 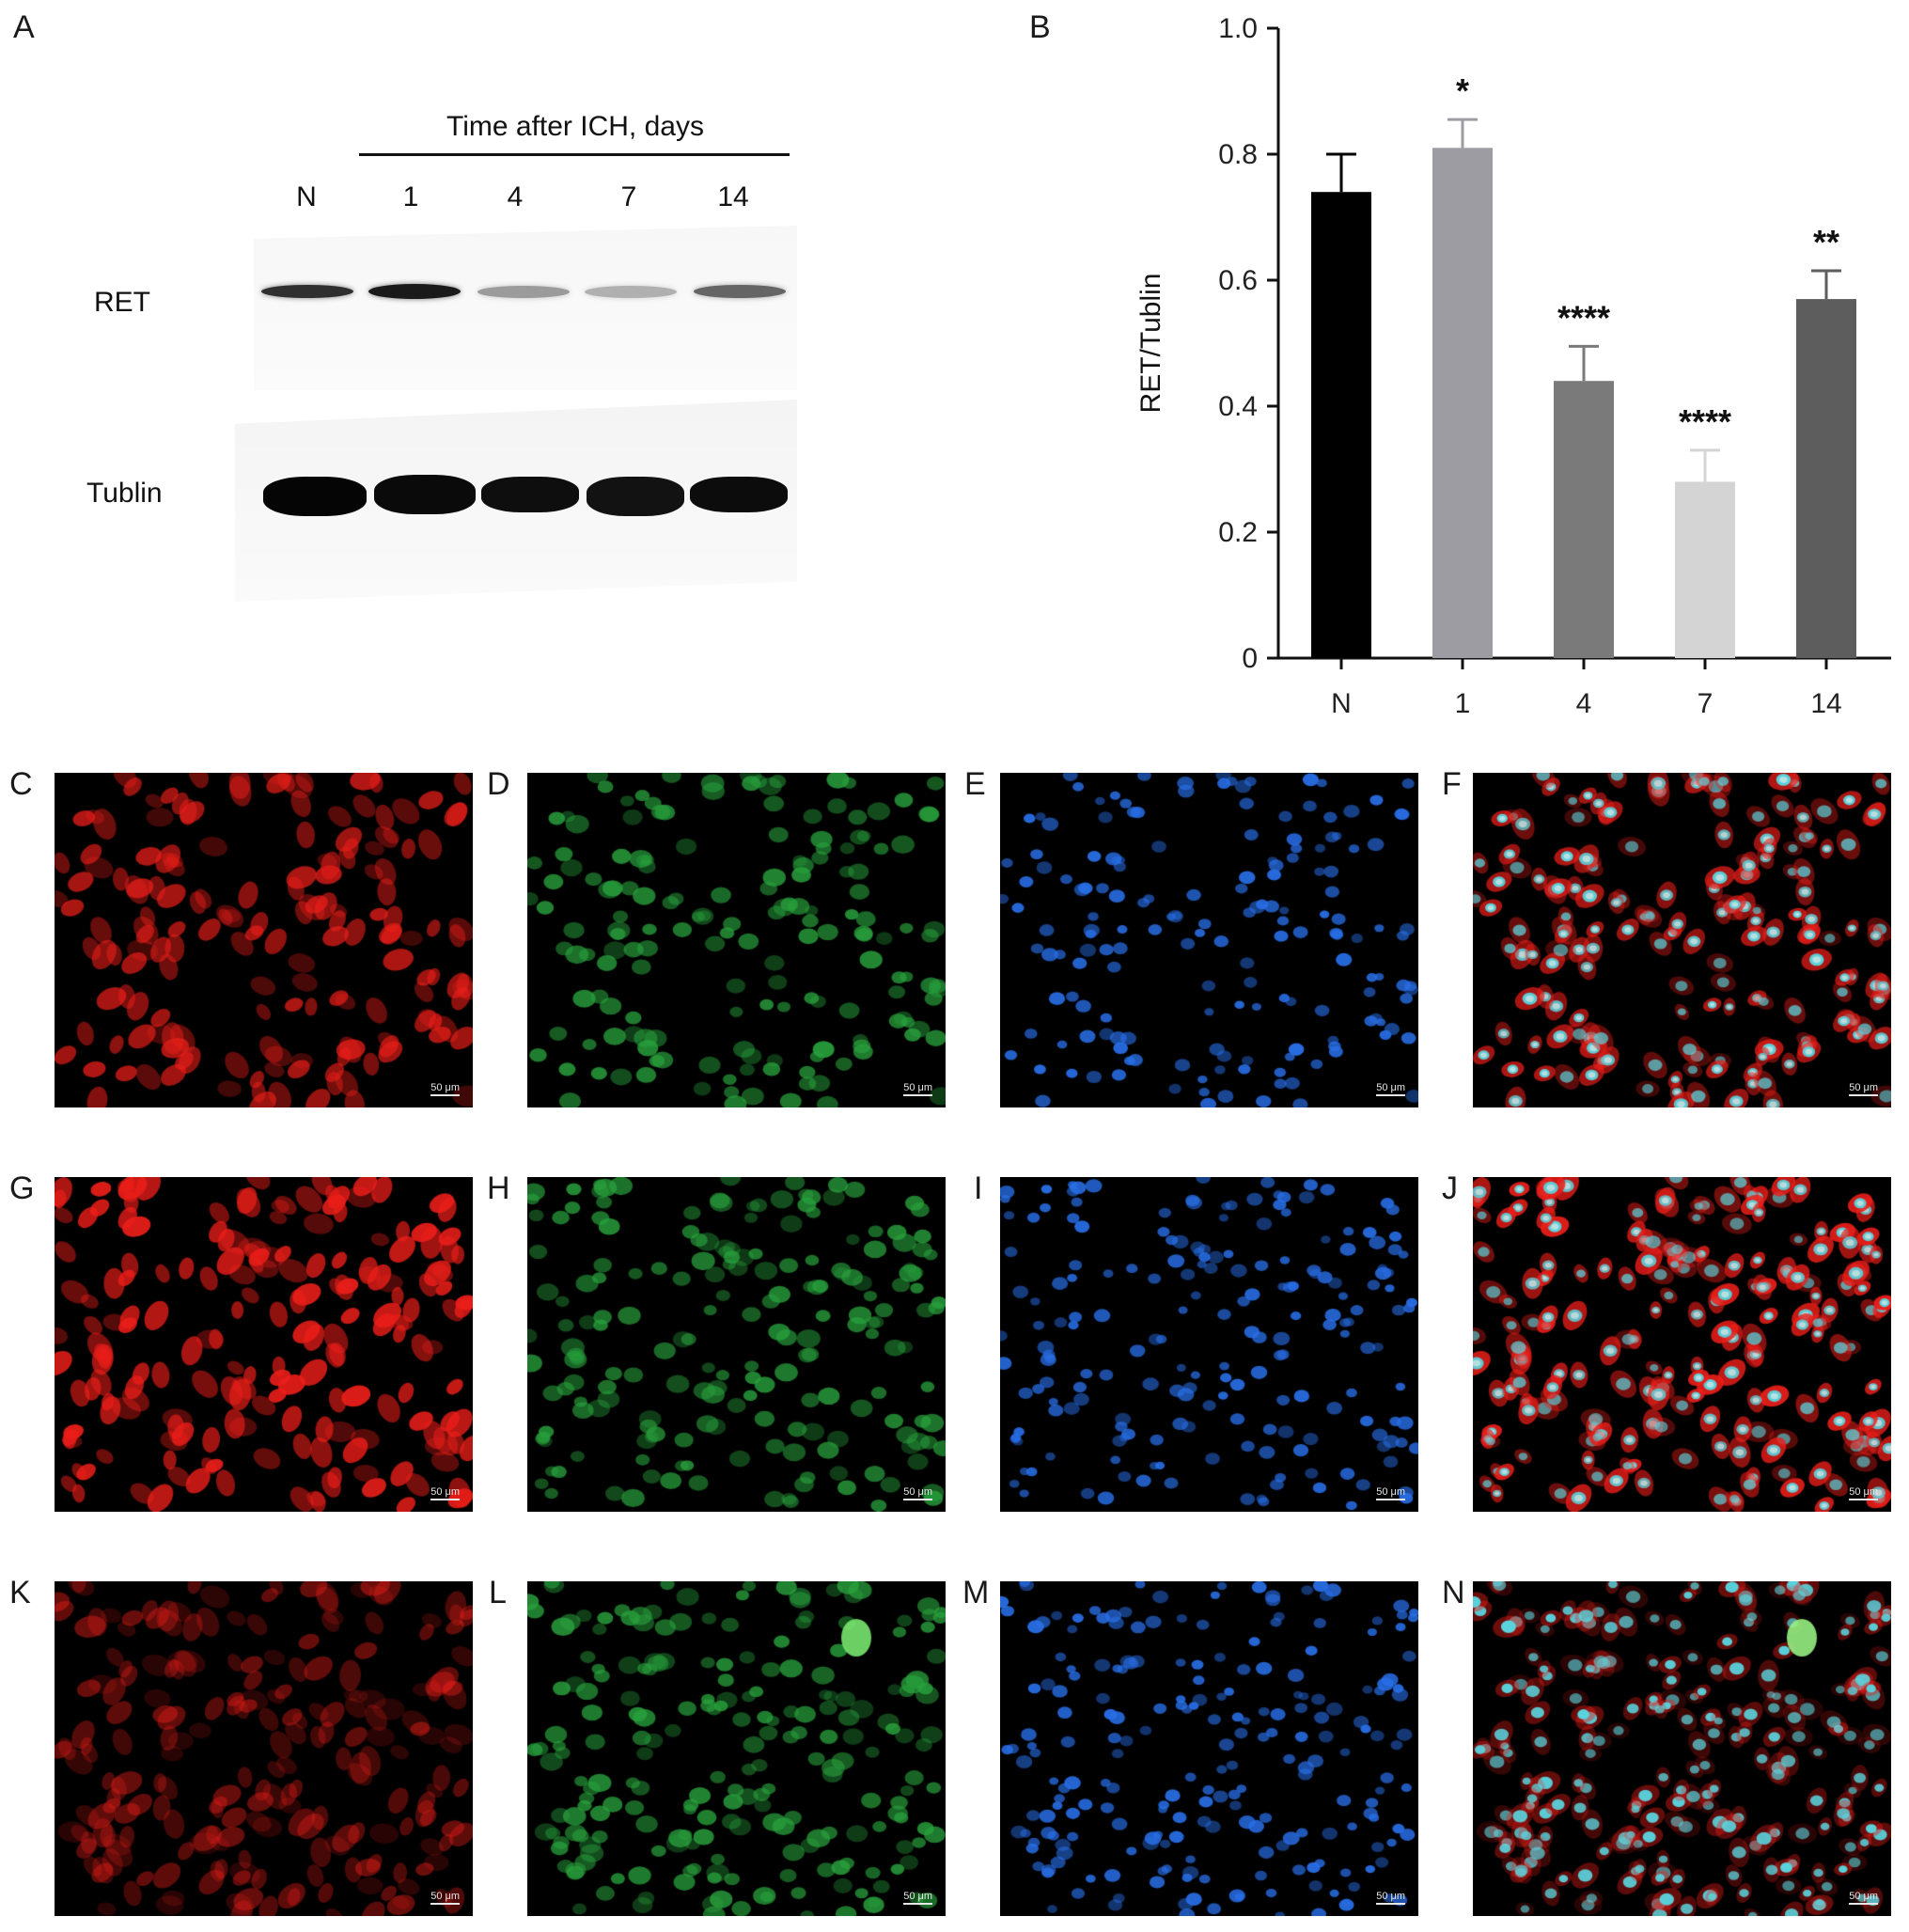 What do you see at coordinates (124, 494) in the screenshot?
I see `blot-row-label-tublin: Tublin` at bounding box center [124, 494].